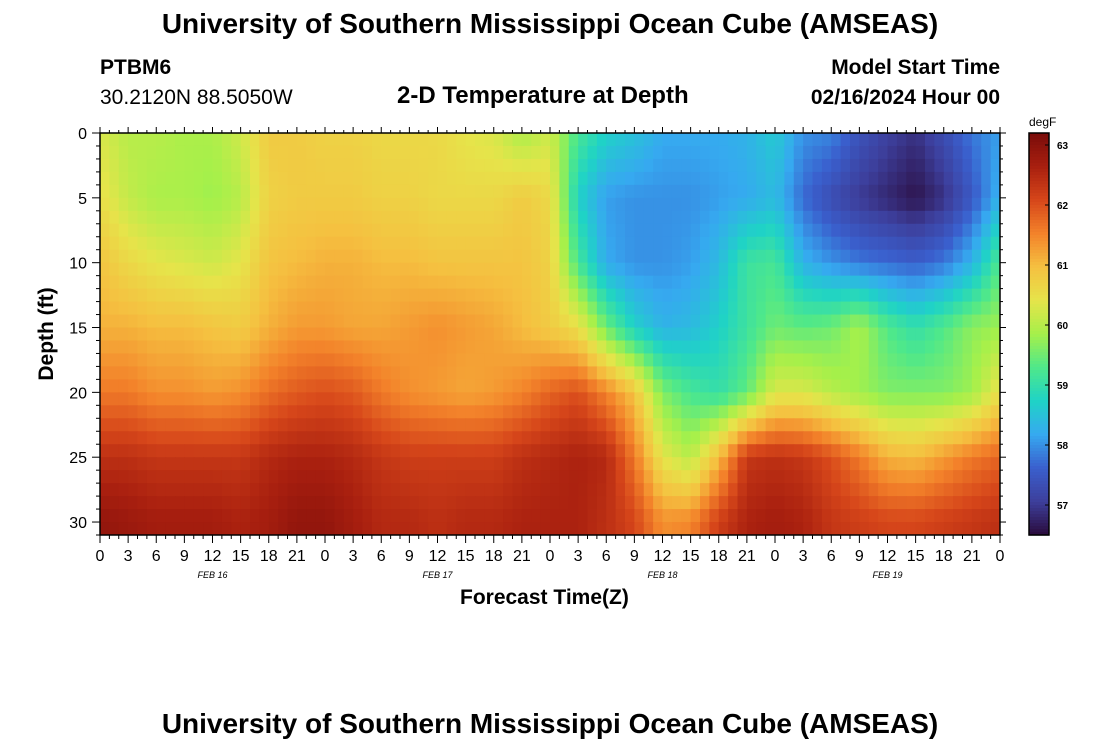 This screenshot has height=750, width=1100. I want to click on day-label: FEB 16, so click(212, 575).